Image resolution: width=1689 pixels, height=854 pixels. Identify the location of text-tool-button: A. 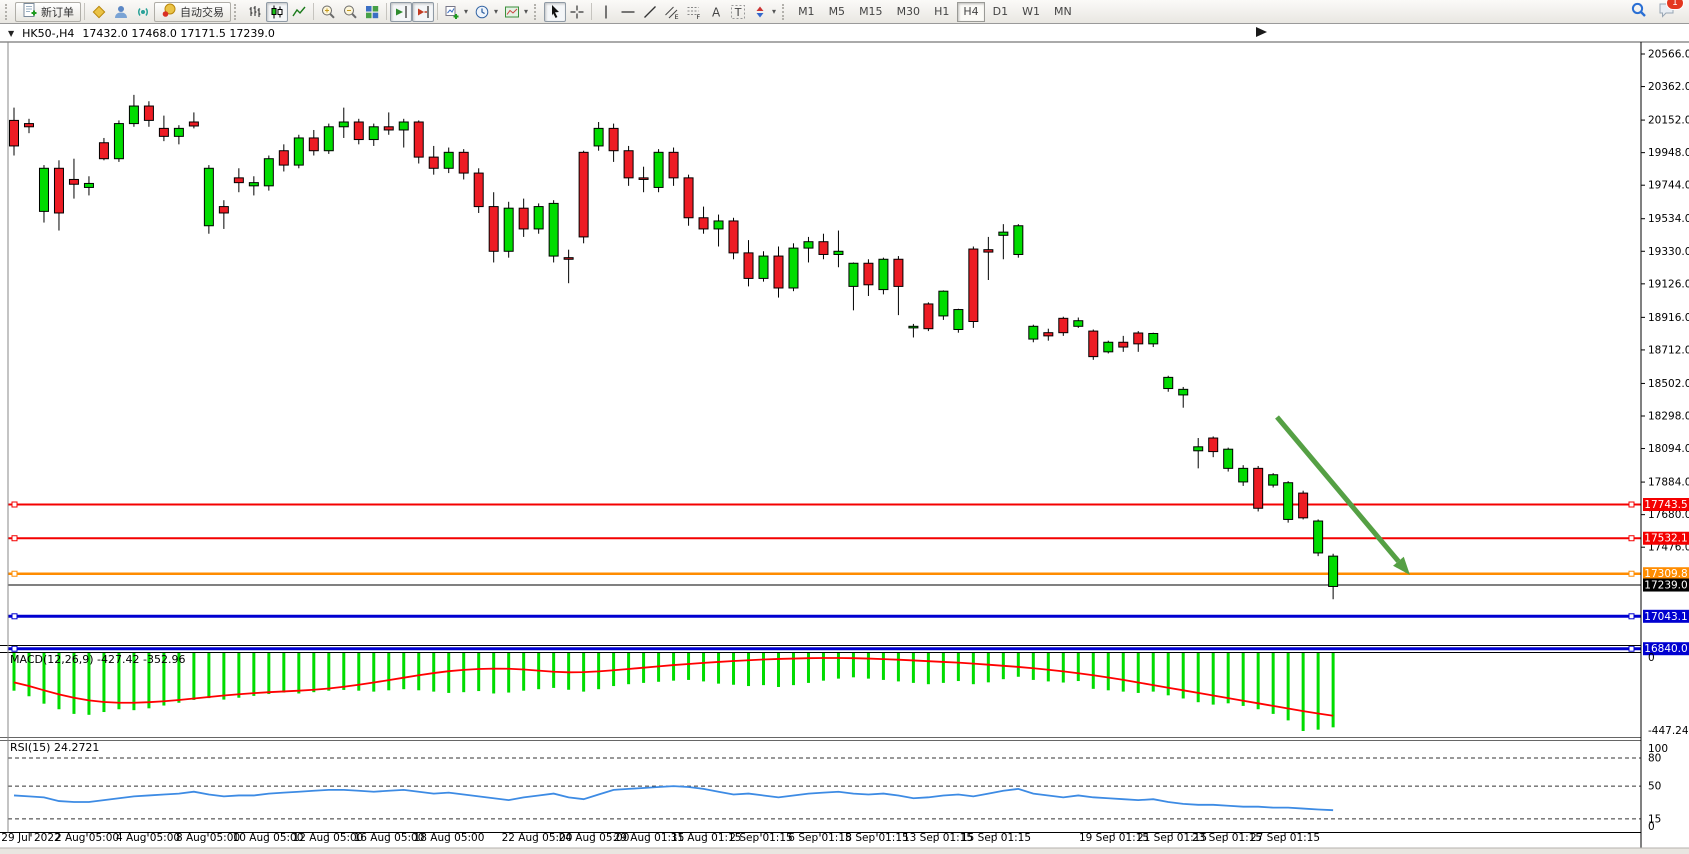
(716, 12).